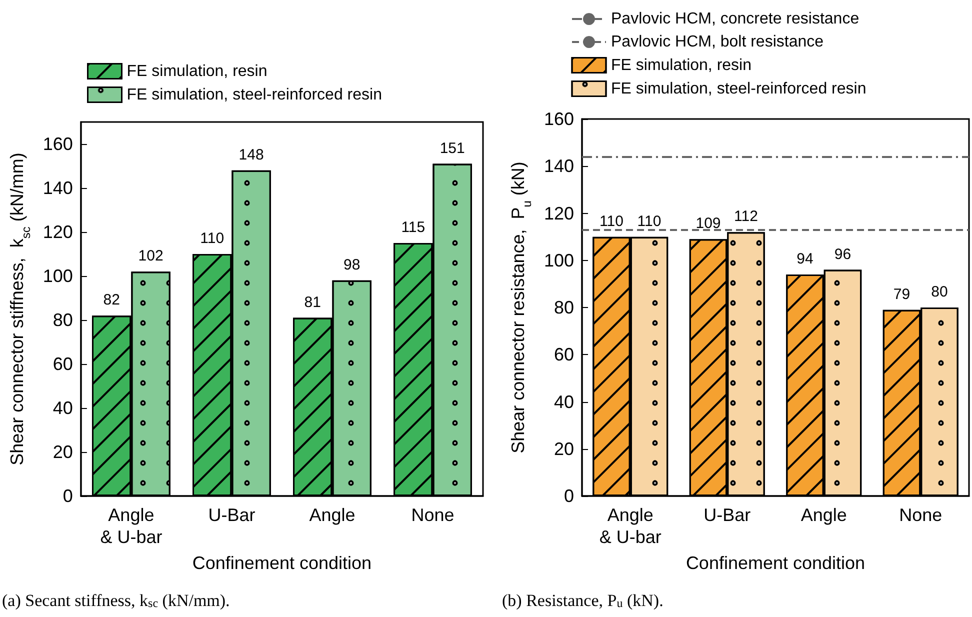 This screenshot has width=972, height=617. Describe the element at coordinates (717, 42) in the screenshot. I see `legend-label: Pavlovic HCM, bolt resistance` at that location.